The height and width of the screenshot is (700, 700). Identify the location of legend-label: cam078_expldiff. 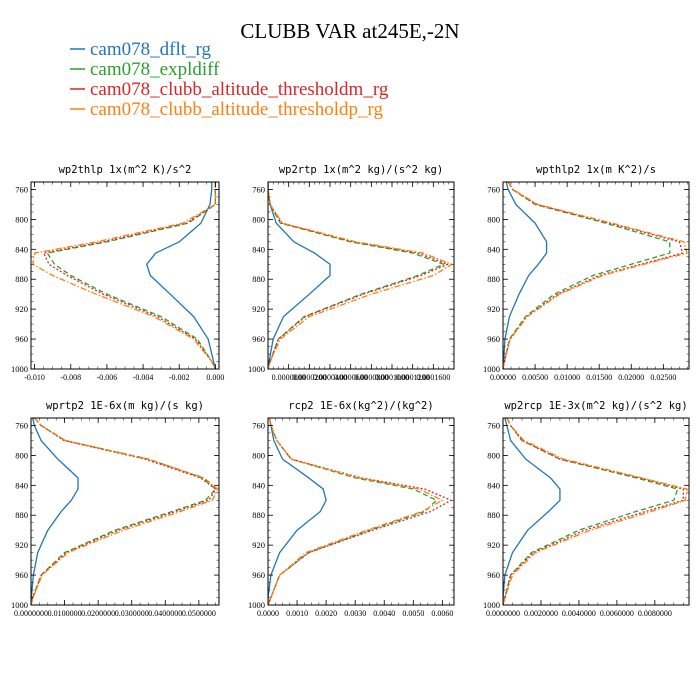
(155, 69).